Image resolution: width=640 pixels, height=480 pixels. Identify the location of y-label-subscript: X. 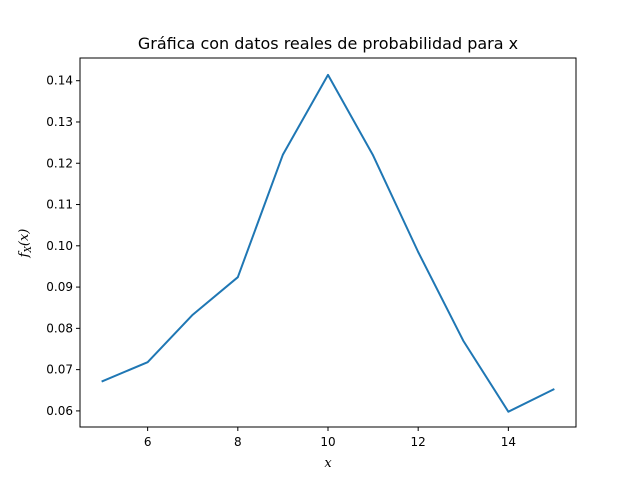
(29, 250).